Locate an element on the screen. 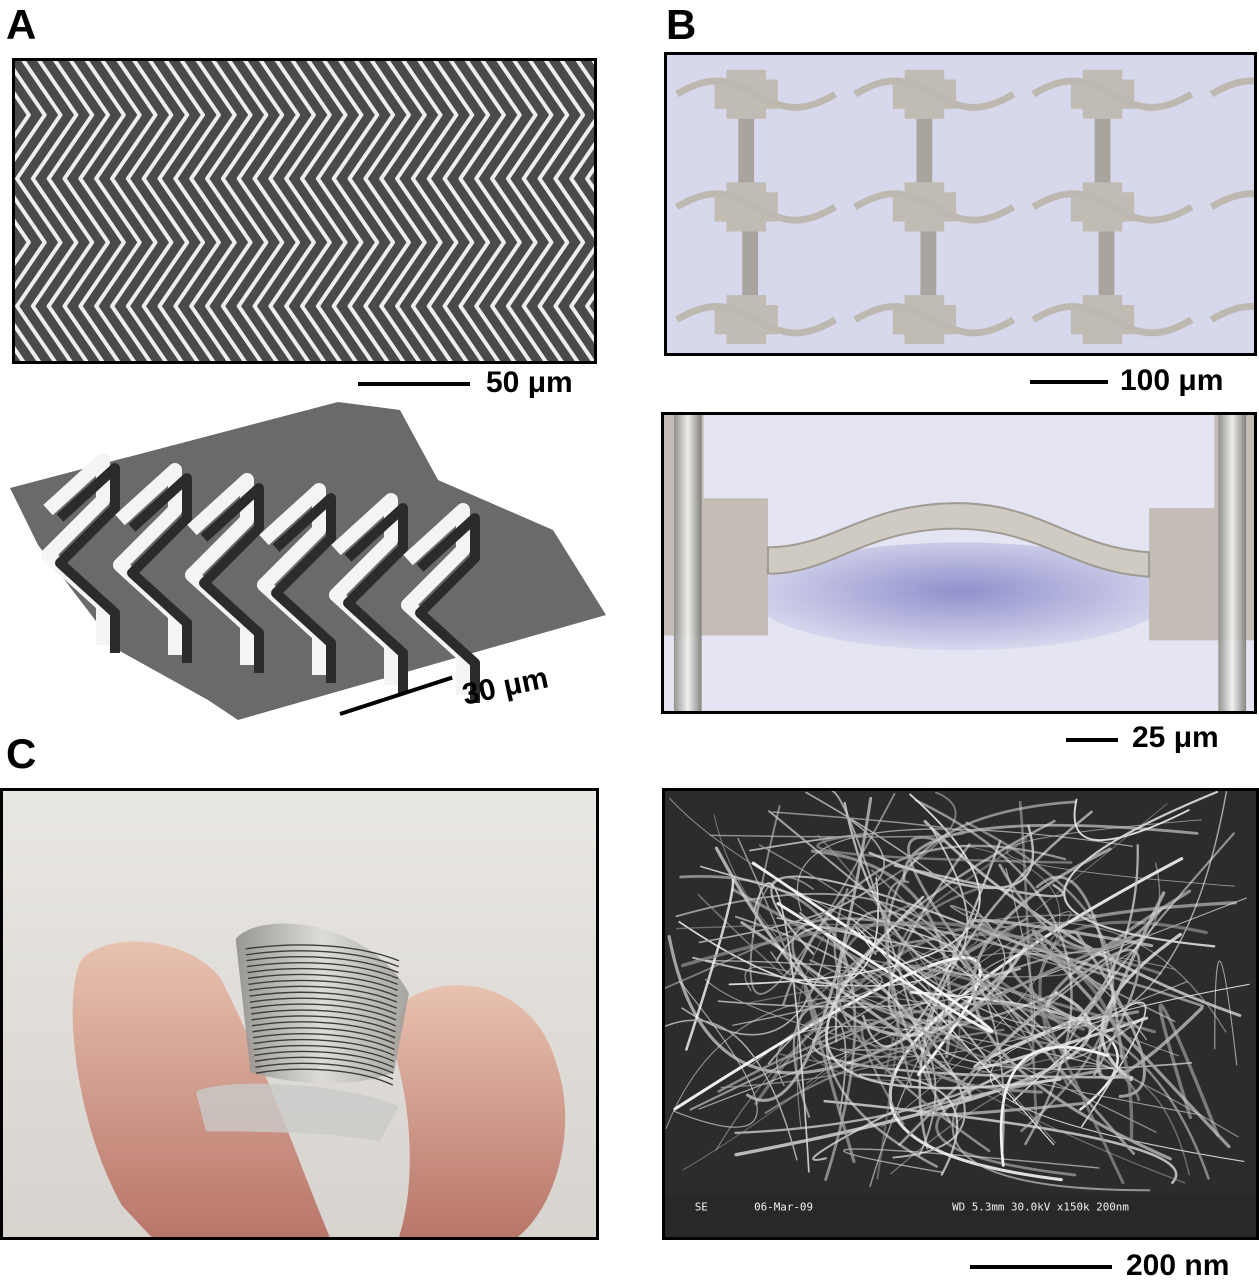 This screenshot has width=1259, height=1282. scale-bar-a-top is located at coordinates (414, 384).